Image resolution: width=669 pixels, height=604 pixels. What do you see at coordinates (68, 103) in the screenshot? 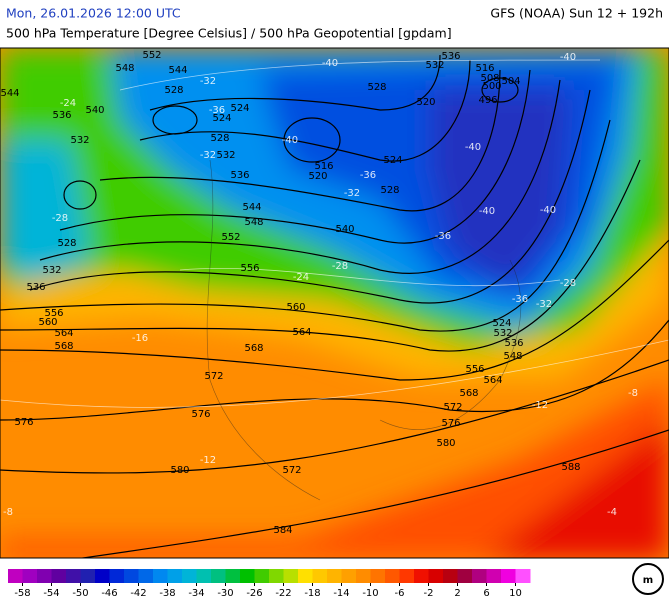
I see `temperature-label: -24` at bounding box center [68, 103].